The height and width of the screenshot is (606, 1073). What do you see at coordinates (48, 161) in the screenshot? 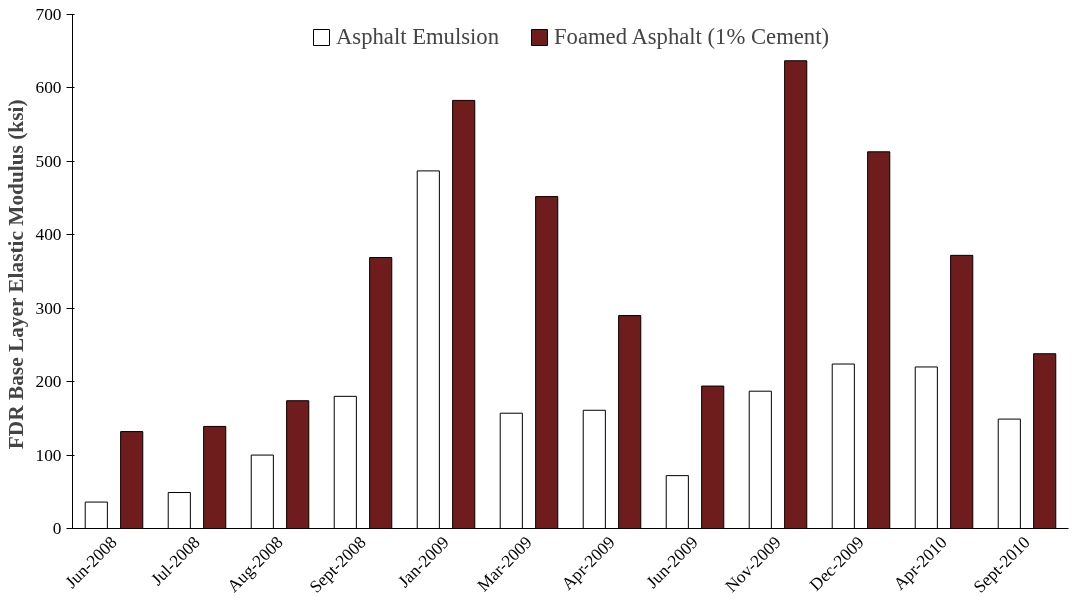
I see `y-tick-label: 500` at bounding box center [48, 161].